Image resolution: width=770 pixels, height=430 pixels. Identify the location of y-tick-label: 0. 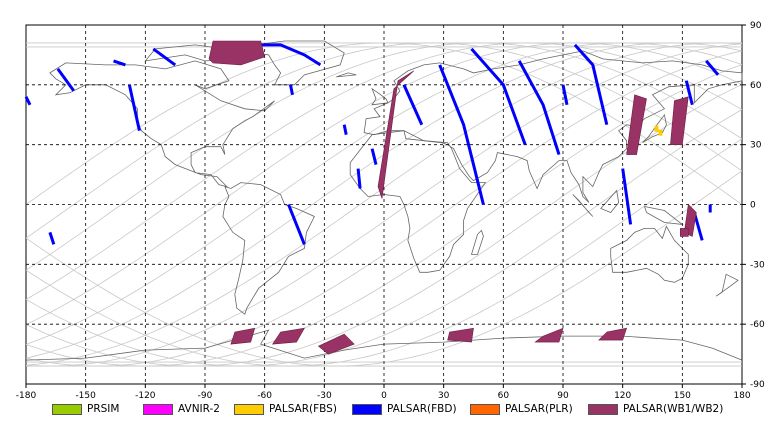
(753, 206).